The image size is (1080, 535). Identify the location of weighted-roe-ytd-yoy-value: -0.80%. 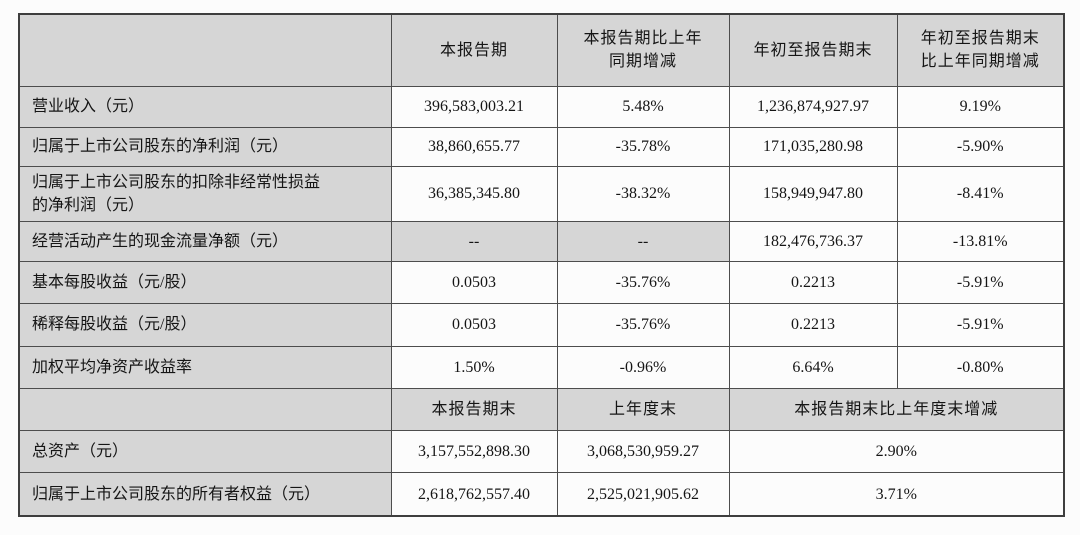
(980, 367).